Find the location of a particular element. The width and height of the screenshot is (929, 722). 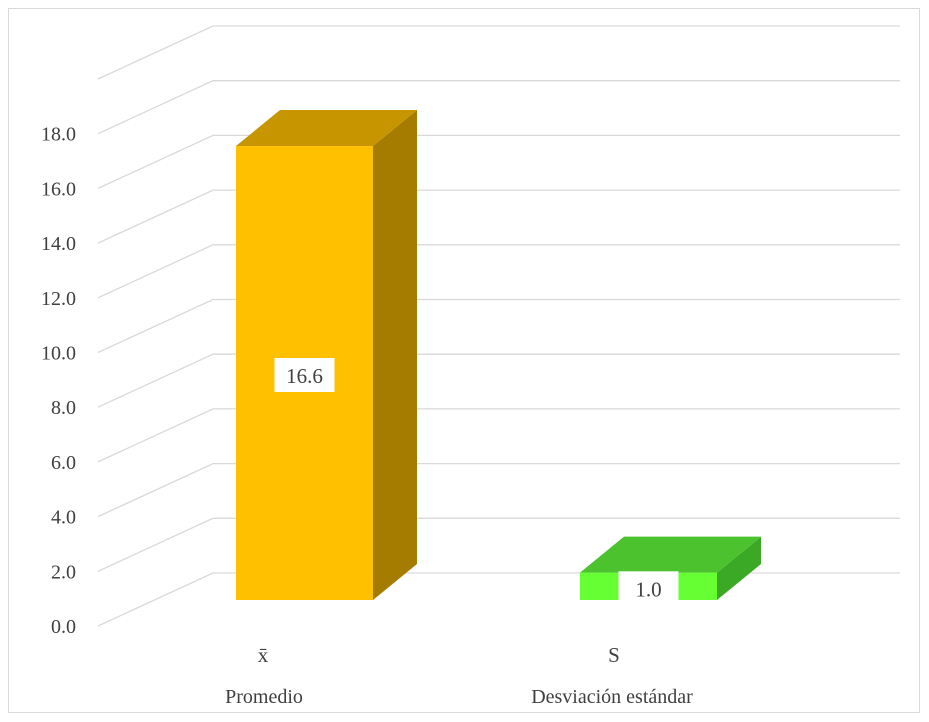

y-tick-label: 8.0 is located at coordinates (63, 408).